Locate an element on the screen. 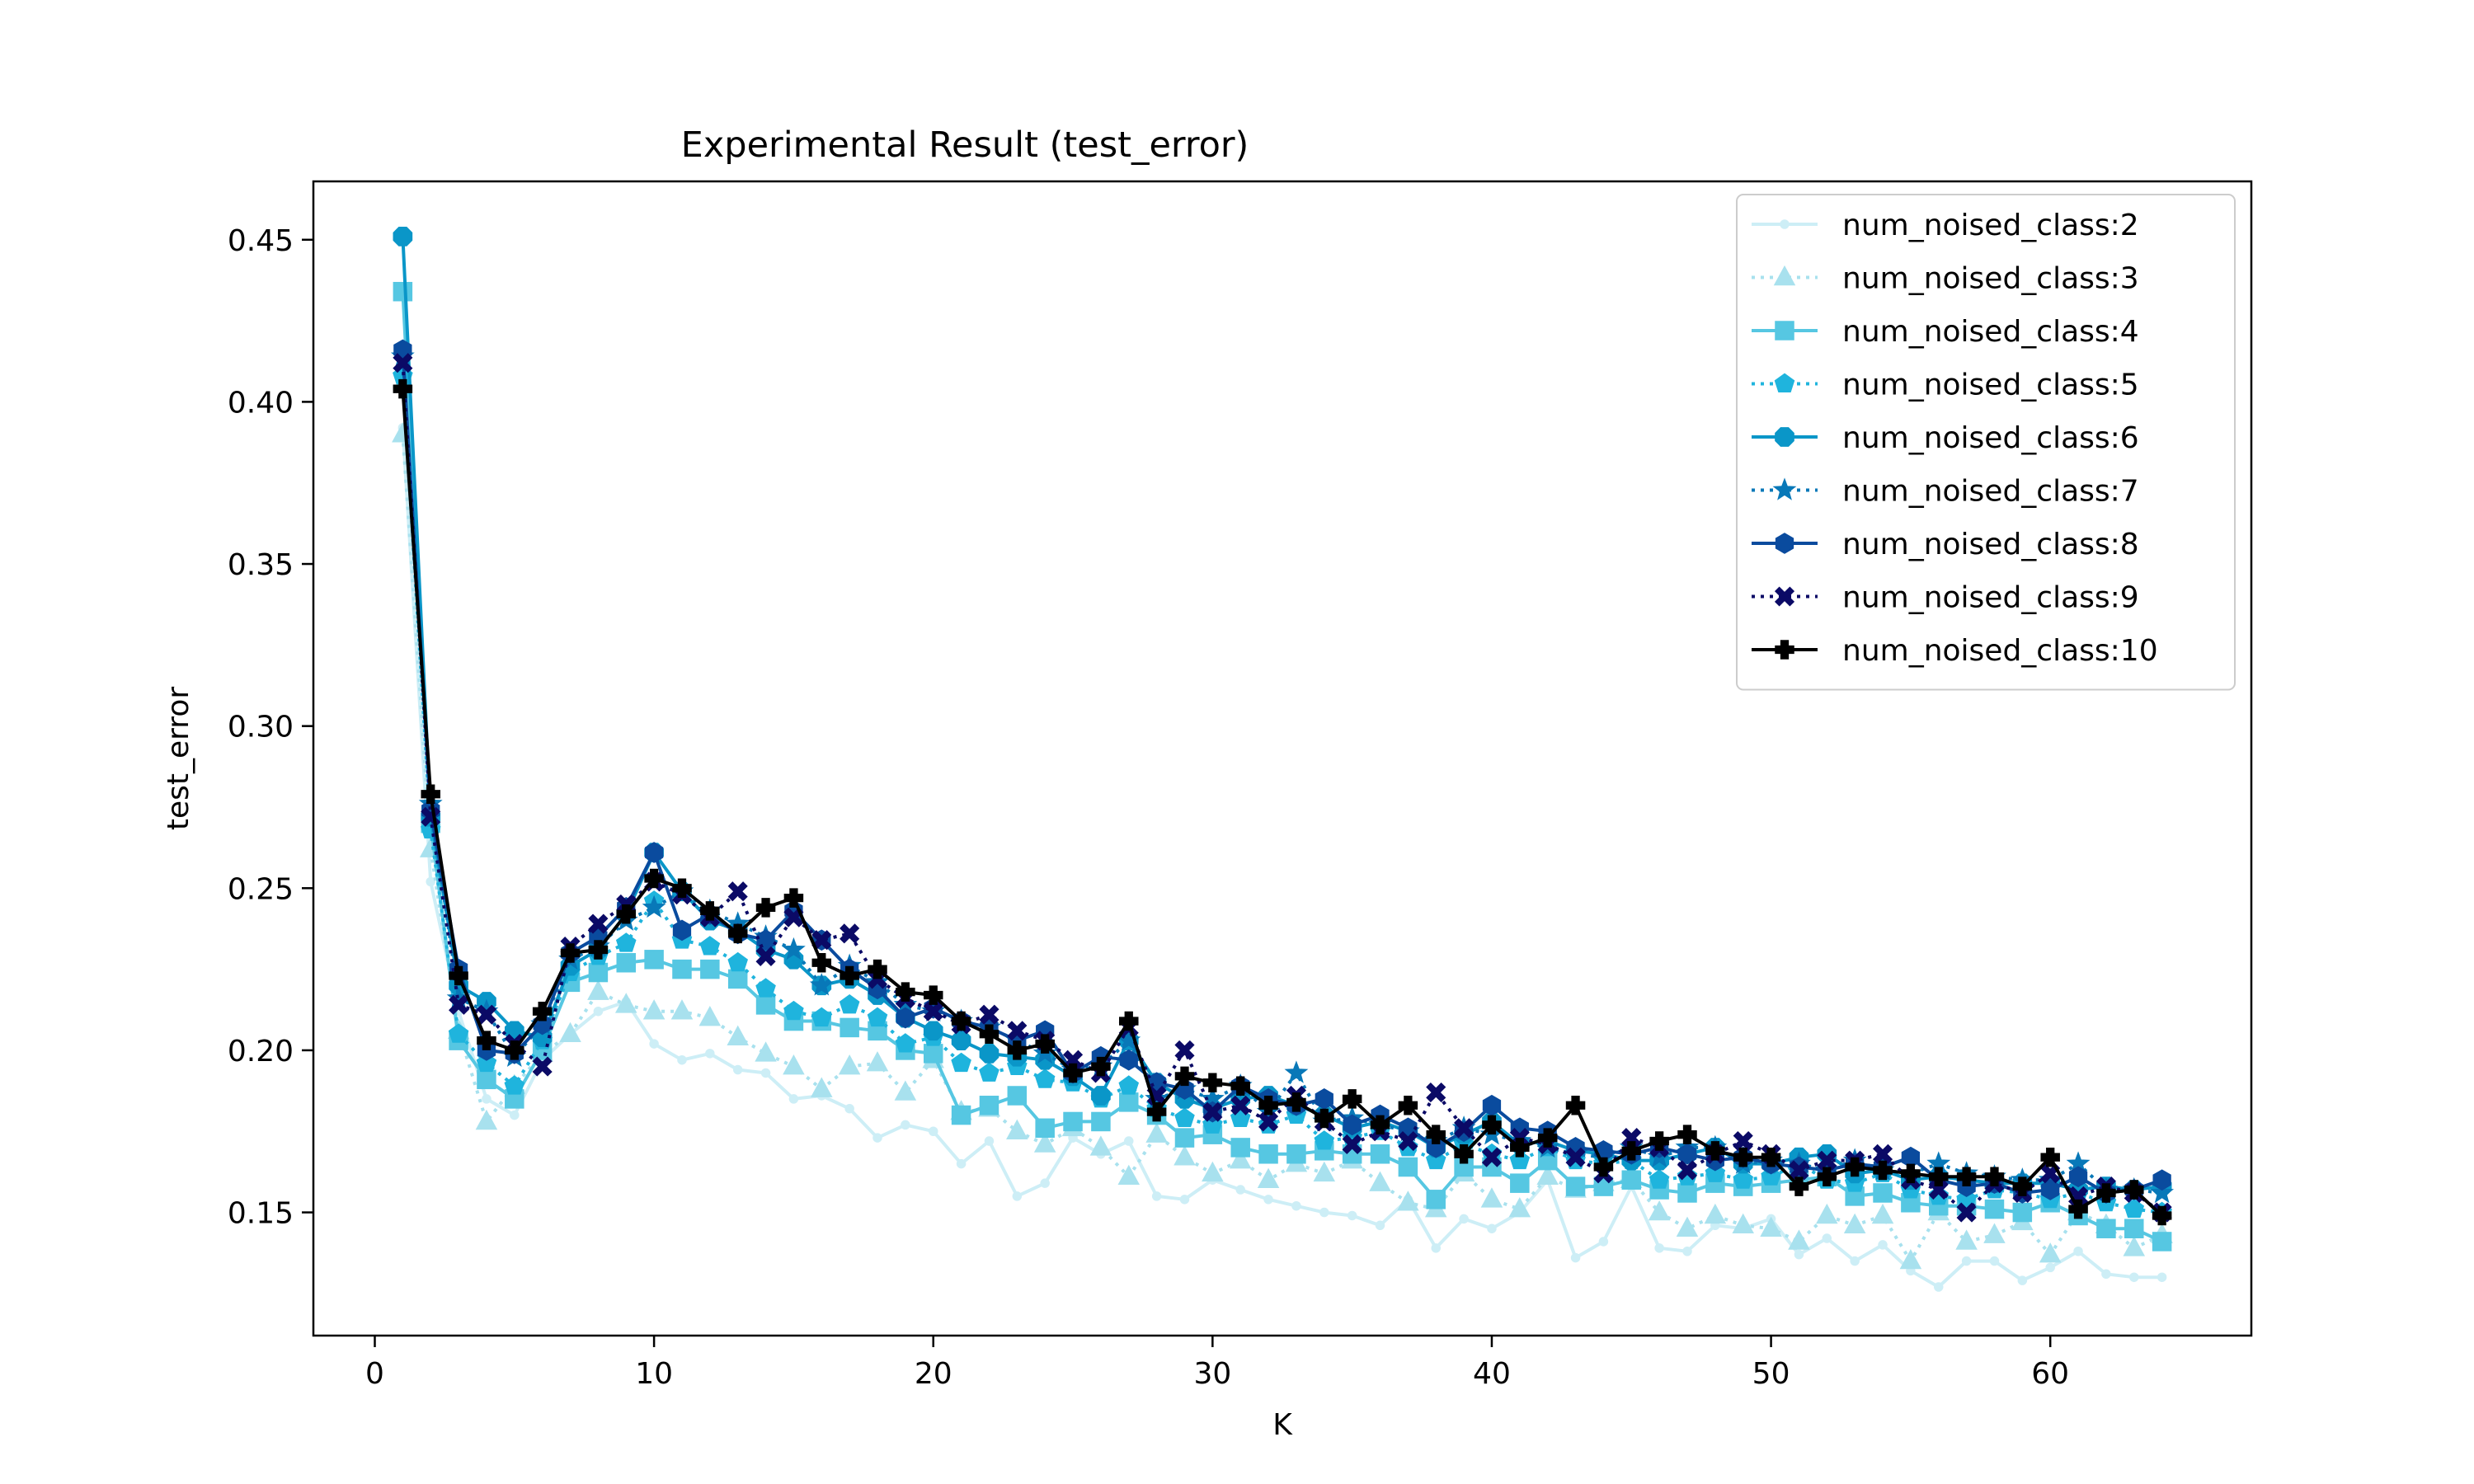  legend-entry: num_noised_class:2 is located at coordinates (1945, 226).